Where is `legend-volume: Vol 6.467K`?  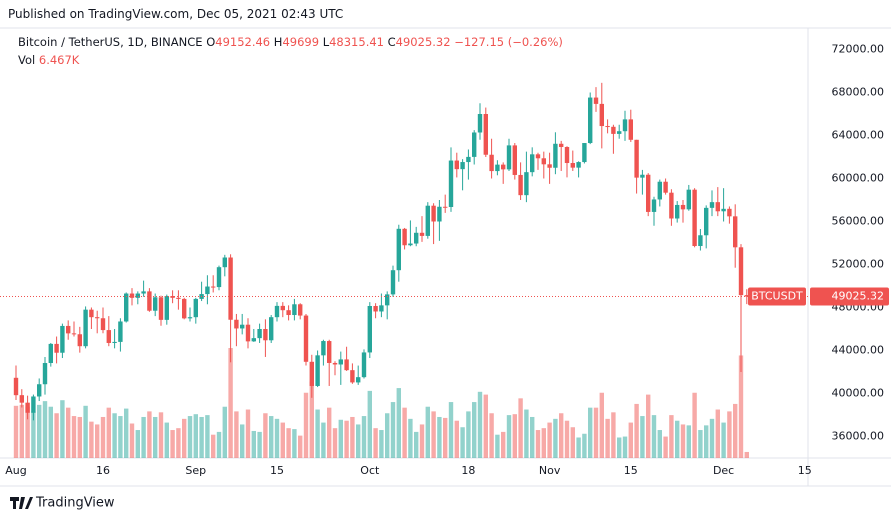 legend-volume: Vol 6.467K is located at coordinates (48, 60).